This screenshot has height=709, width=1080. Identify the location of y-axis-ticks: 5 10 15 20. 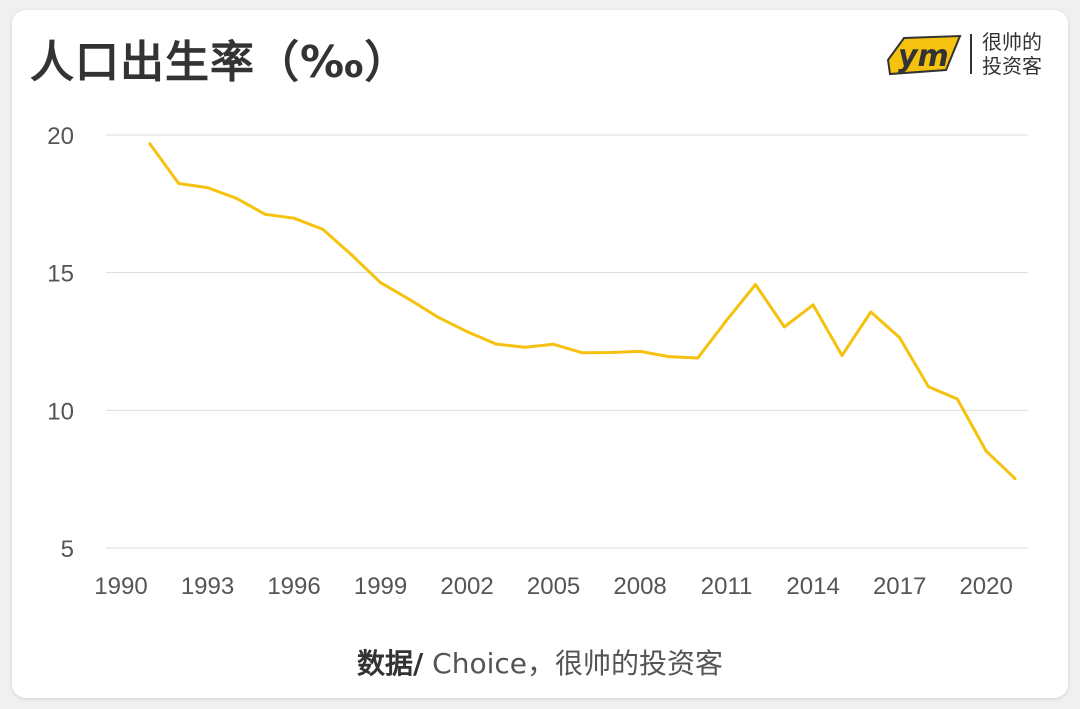
(60, 343).